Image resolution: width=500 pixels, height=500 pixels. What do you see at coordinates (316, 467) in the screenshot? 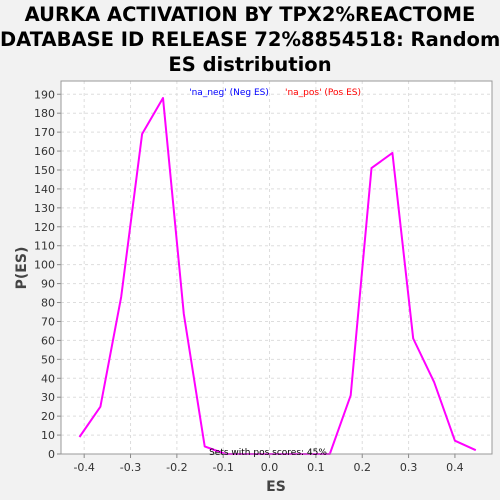
I see `x-tick-label: 0.1` at bounding box center [316, 467].